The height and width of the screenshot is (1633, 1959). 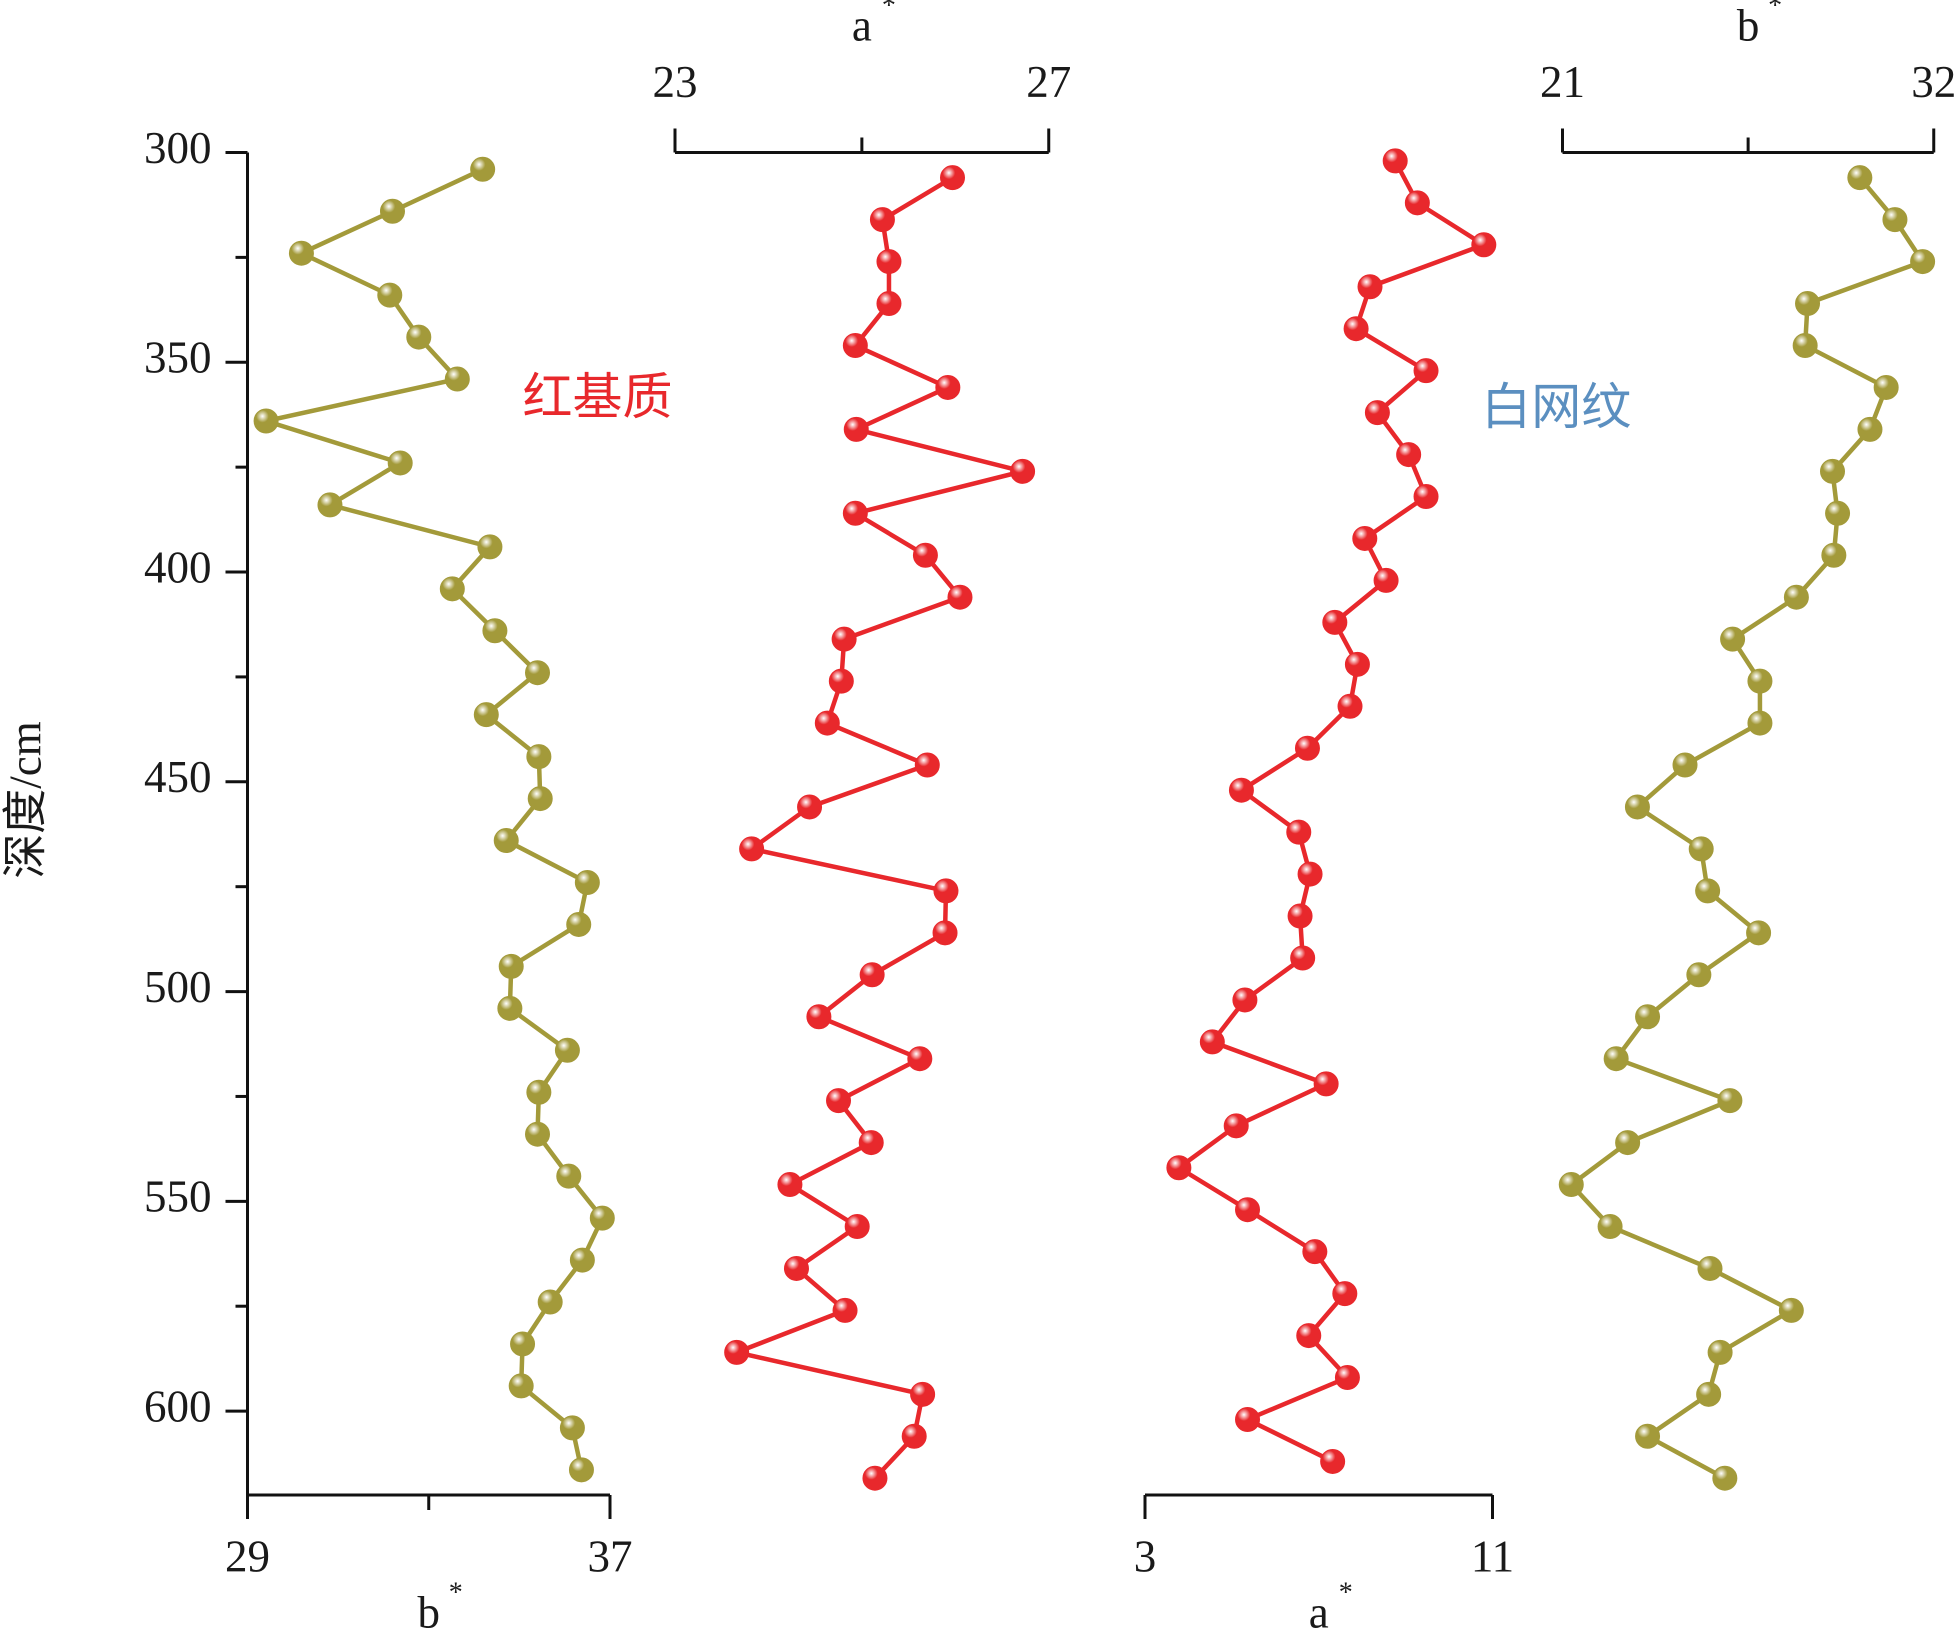 I want to click on y-tick-label: 500, so click(x=178, y=987).